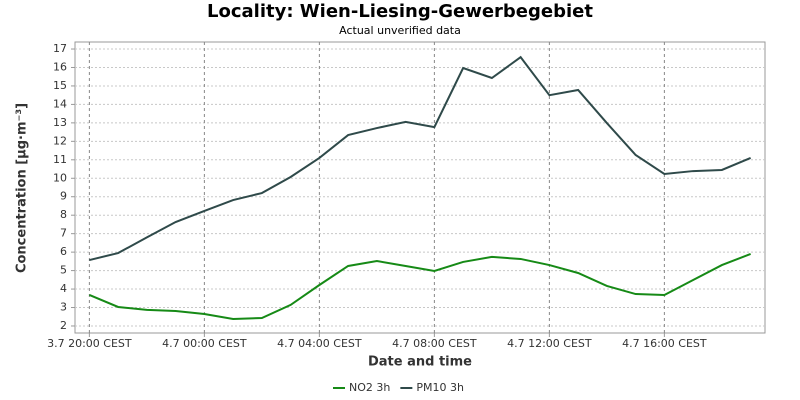  What do you see at coordinates (60, 159) in the screenshot?
I see `y-tick-label: 11` at bounding box center [60, 159].